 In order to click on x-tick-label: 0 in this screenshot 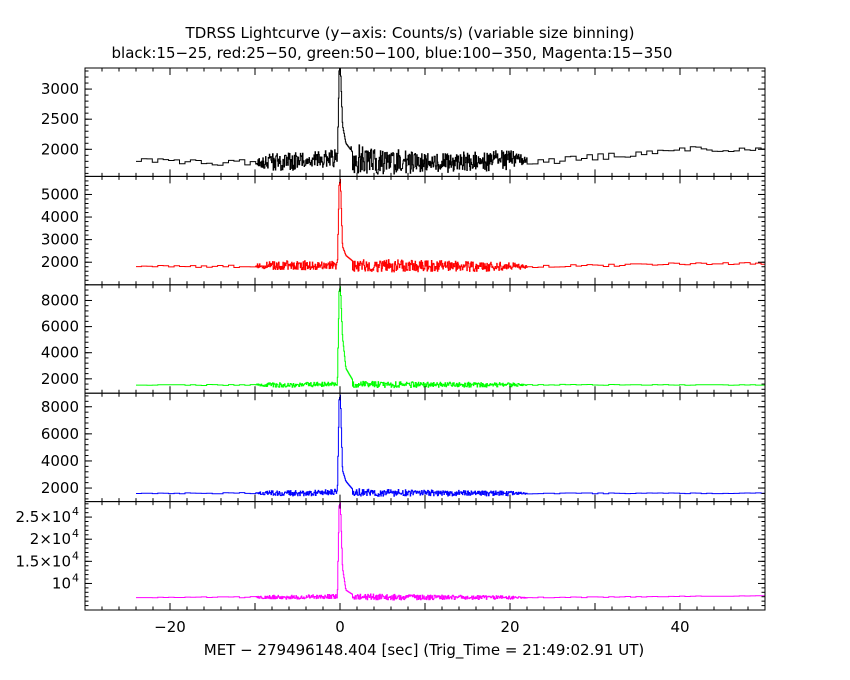, I will do `click(340, 627)`.